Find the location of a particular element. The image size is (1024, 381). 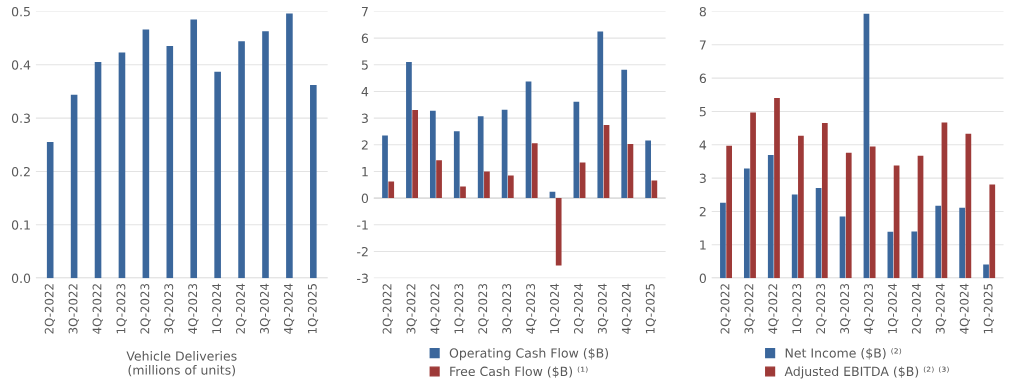

y-tick-label: 0.2 is located at coordinates (20, 171).